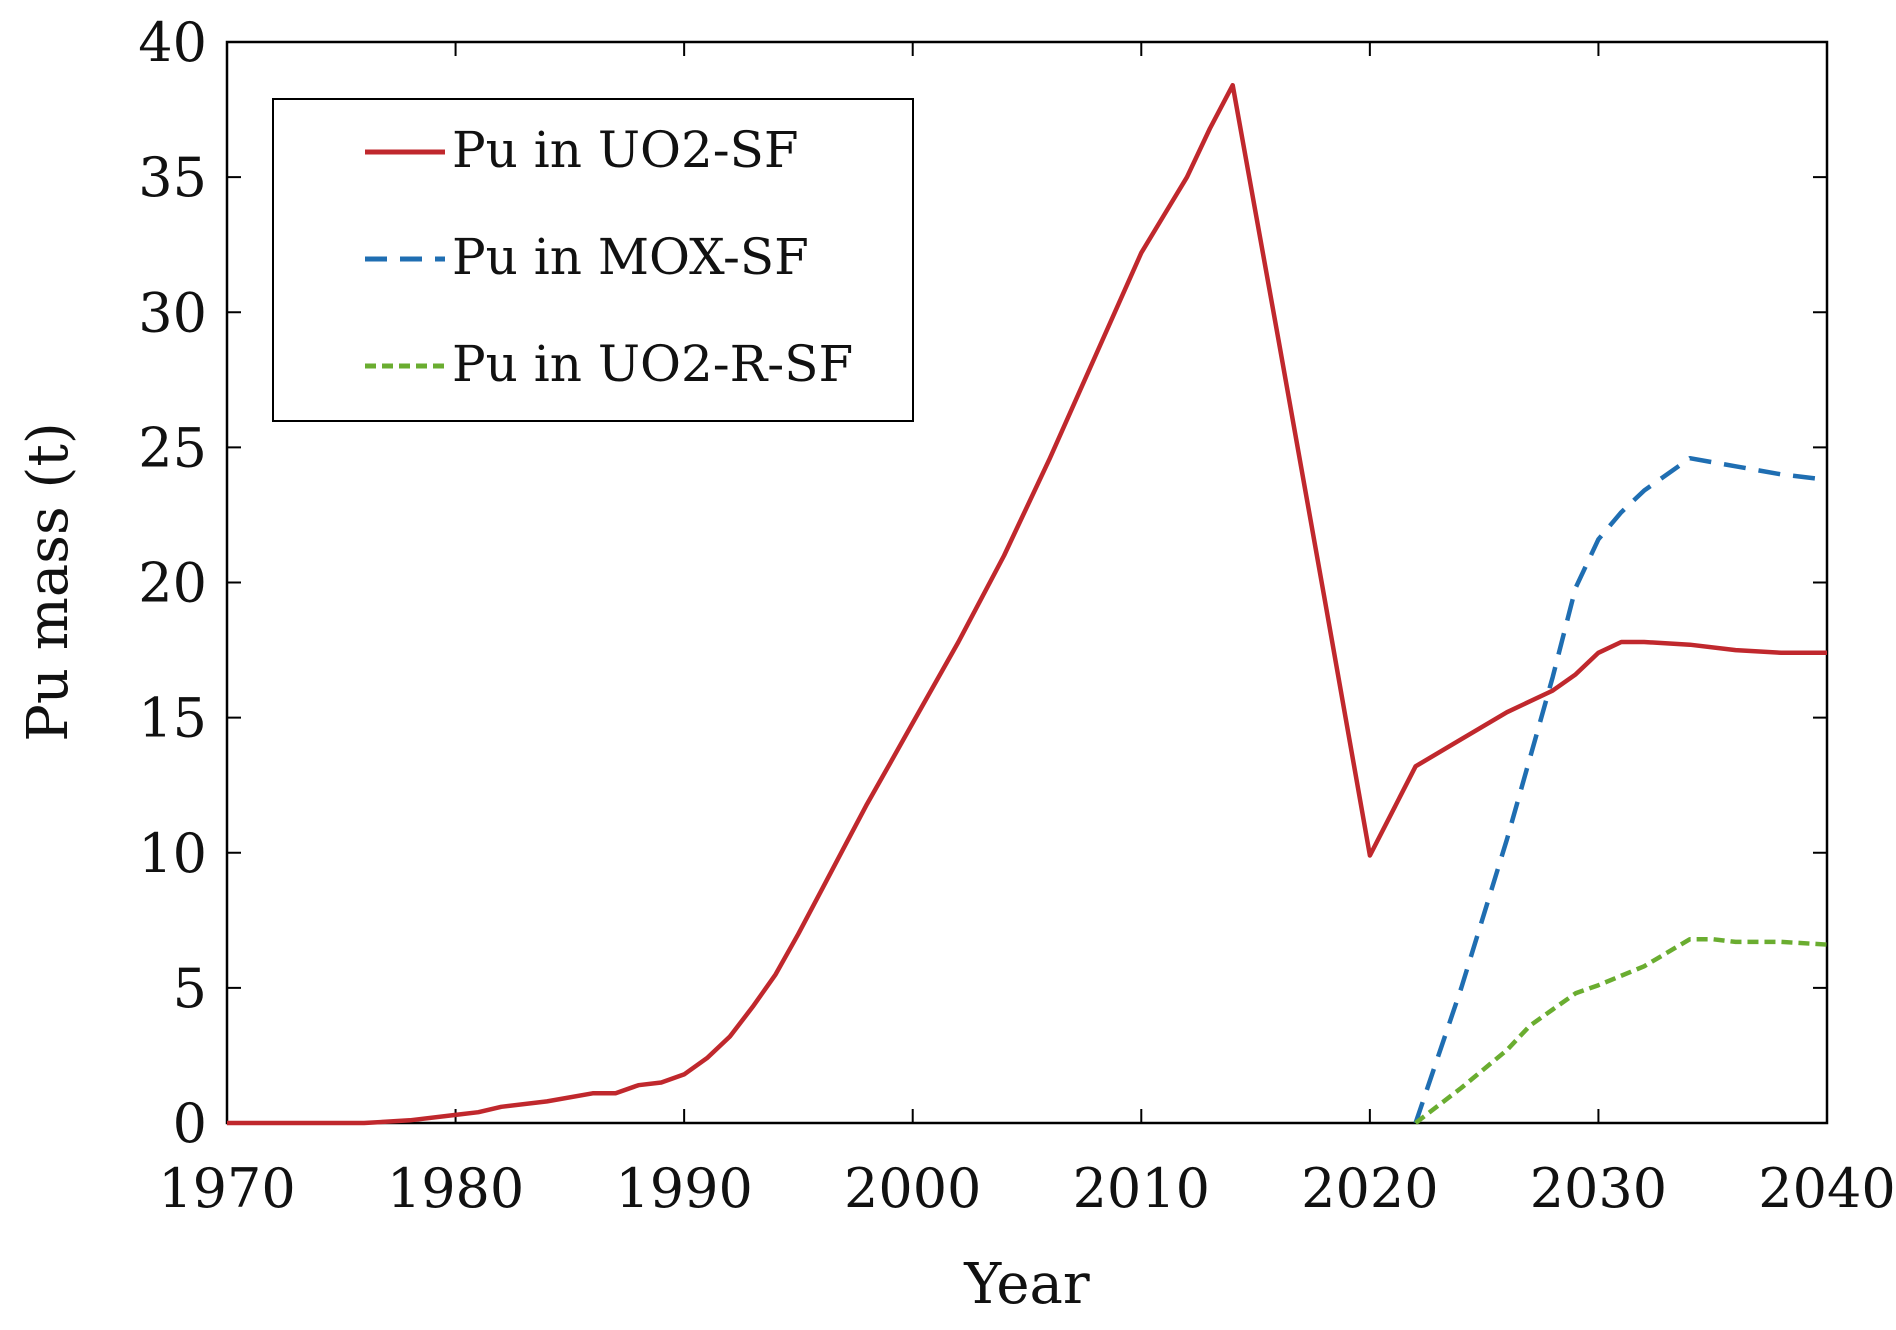 Image resolution: width=1896 pixels, height=1330 pixels. What do you see at coordinates (1621, 1030) in the screenshot?
I see `series-line-uo2-r-sf` at bounding box center [1621, 1030].